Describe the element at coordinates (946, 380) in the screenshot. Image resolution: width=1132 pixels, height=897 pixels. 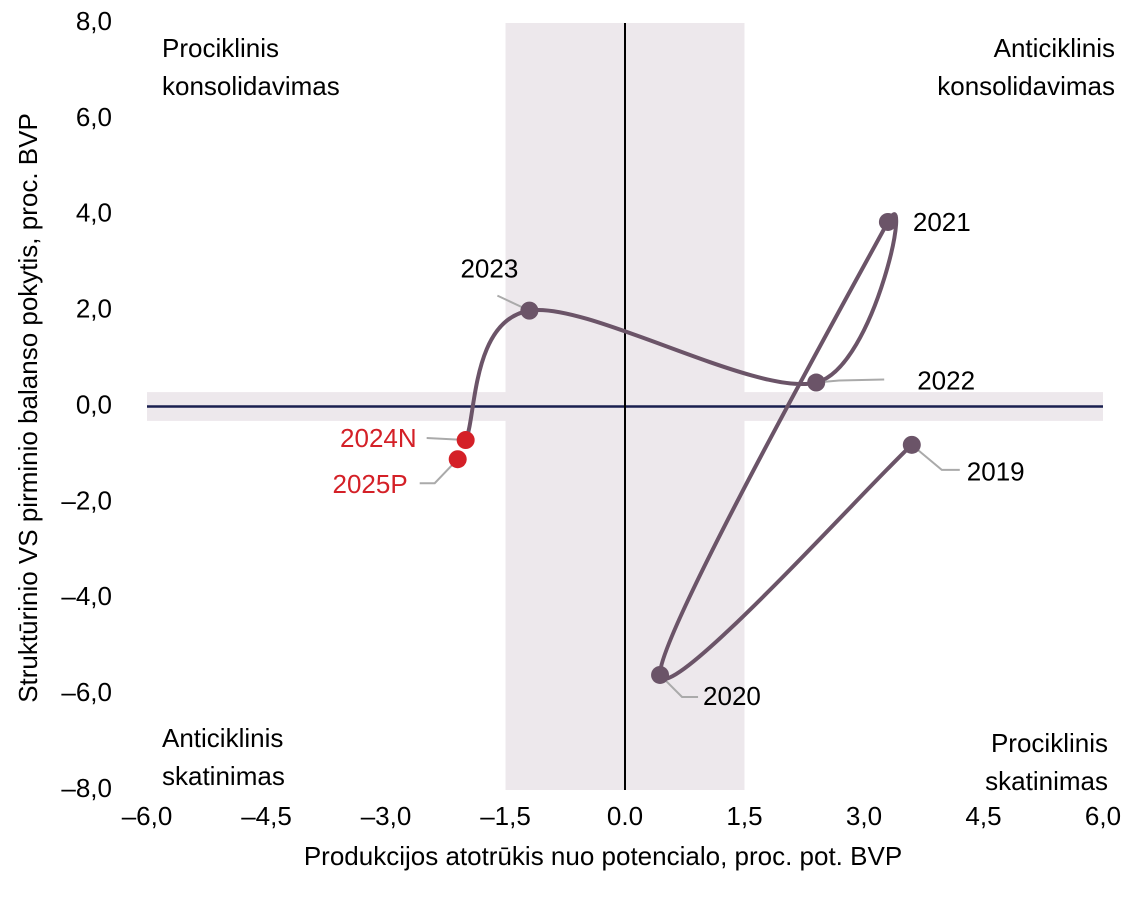
I see `point-label: 2022` at that location.